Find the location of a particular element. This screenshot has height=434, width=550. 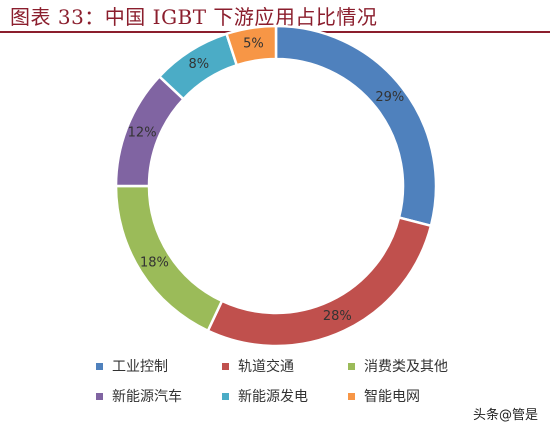

watermark: 头条@管是 is located at coordinates (505, 415).